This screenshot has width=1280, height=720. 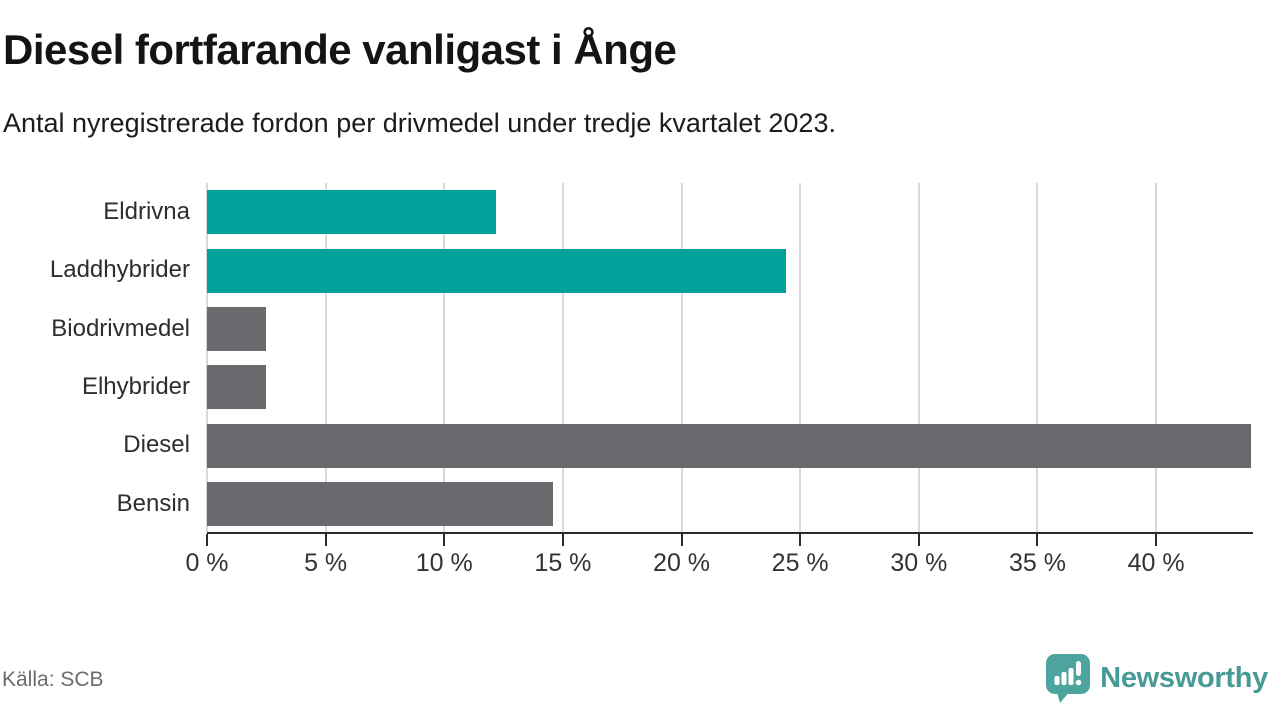 What do you see at coordinates (326, 563) in the screenshot?
I see `axis-tick-label: 5 %` at bounding box center [326, 563].